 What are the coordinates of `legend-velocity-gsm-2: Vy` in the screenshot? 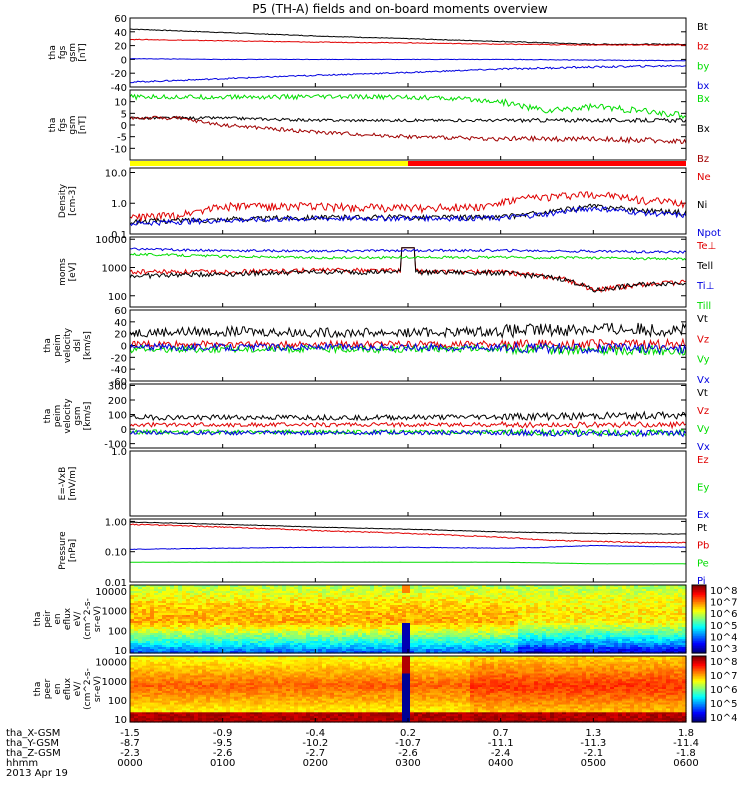 It's located at (703, 429).